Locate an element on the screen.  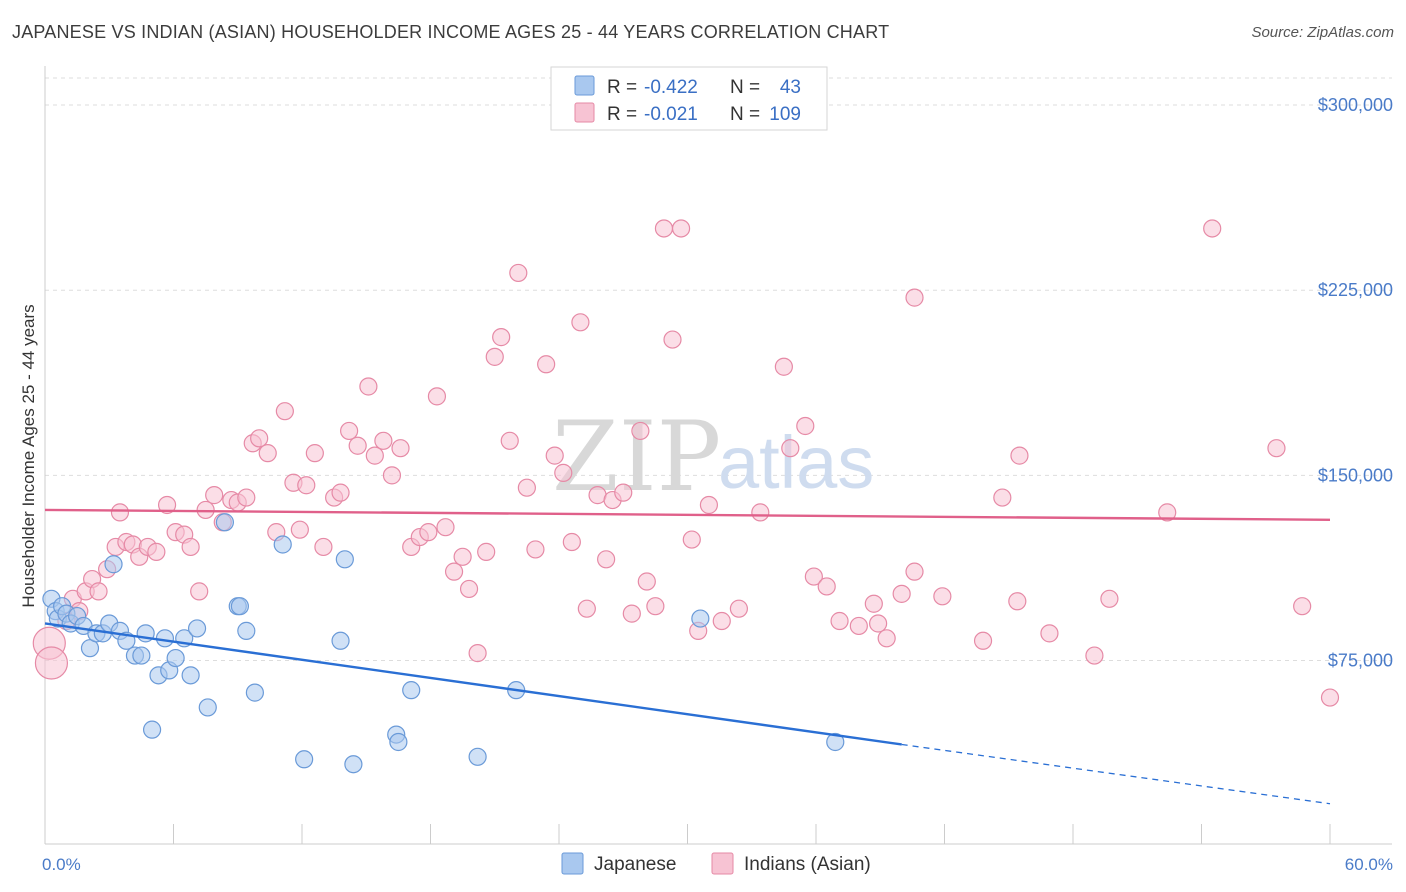
series-legend-label-japanese: Japanese is located at coordinates (635, 864).